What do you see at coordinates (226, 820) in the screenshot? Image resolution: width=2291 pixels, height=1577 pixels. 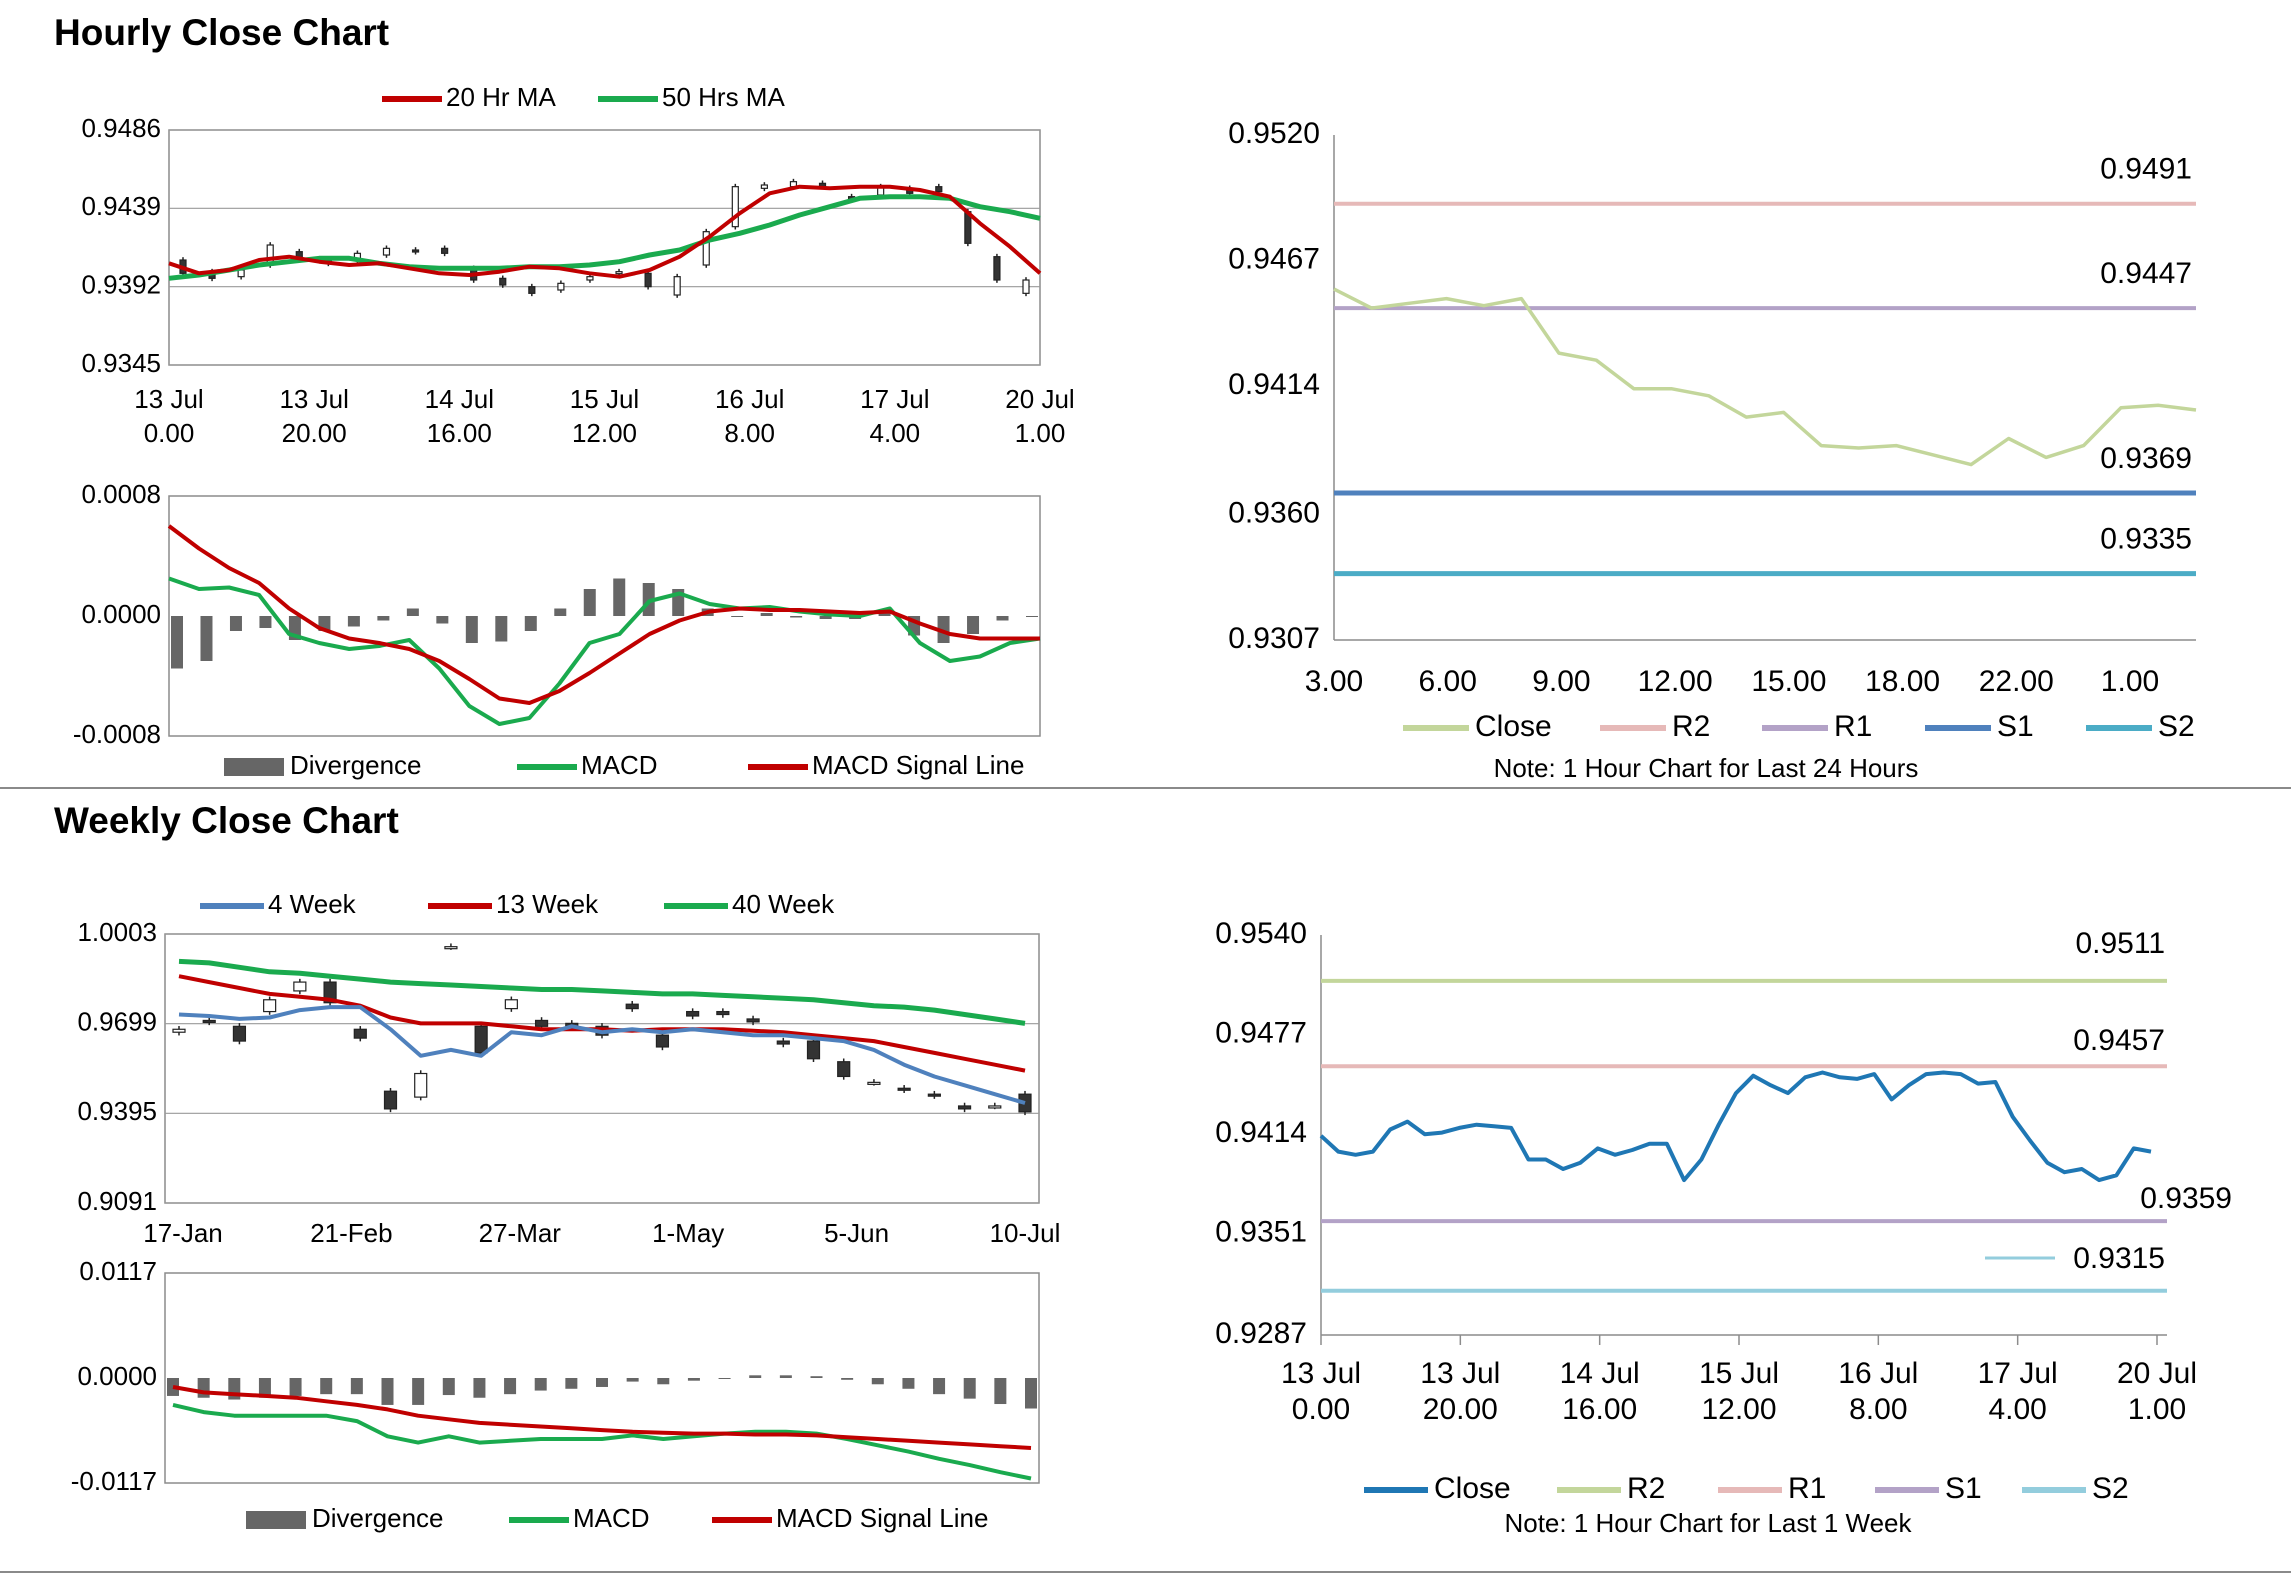 I see `weekly-section-title: Weekly Close Chart` at bounding box center [226, 820].